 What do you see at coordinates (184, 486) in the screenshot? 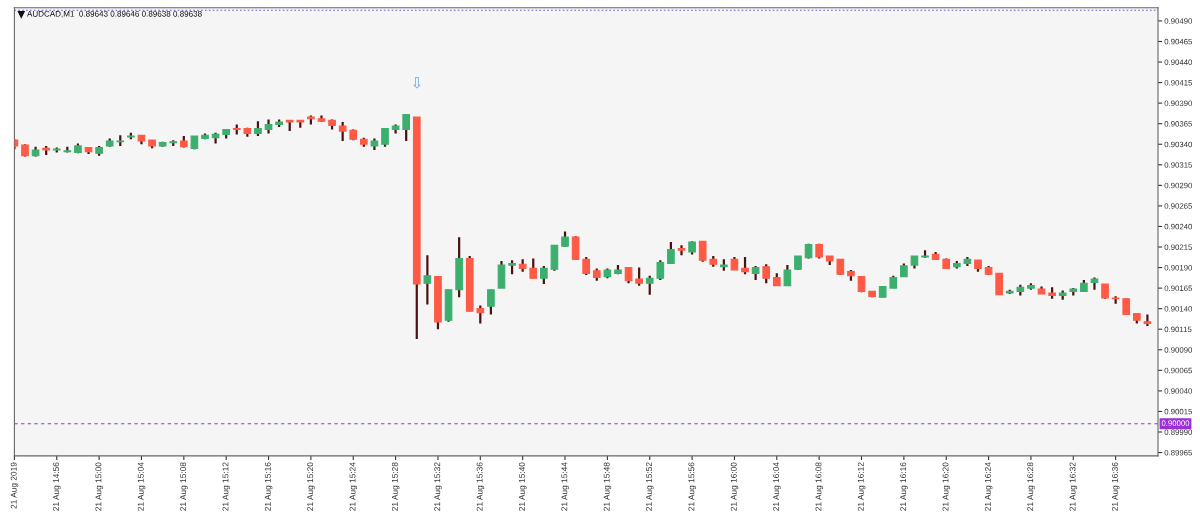
I see `x-tick-label: 21 Aug 15:08` at bounding box center [184, 486].